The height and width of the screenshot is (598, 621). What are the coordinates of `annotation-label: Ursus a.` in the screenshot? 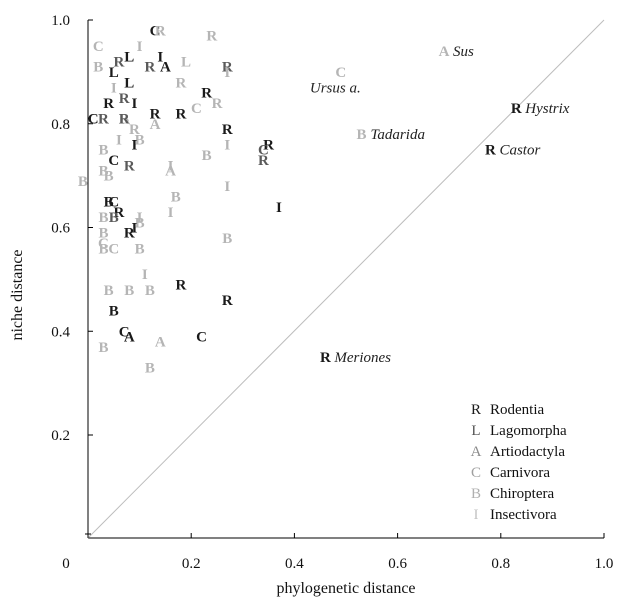 It's located at (335, 88).